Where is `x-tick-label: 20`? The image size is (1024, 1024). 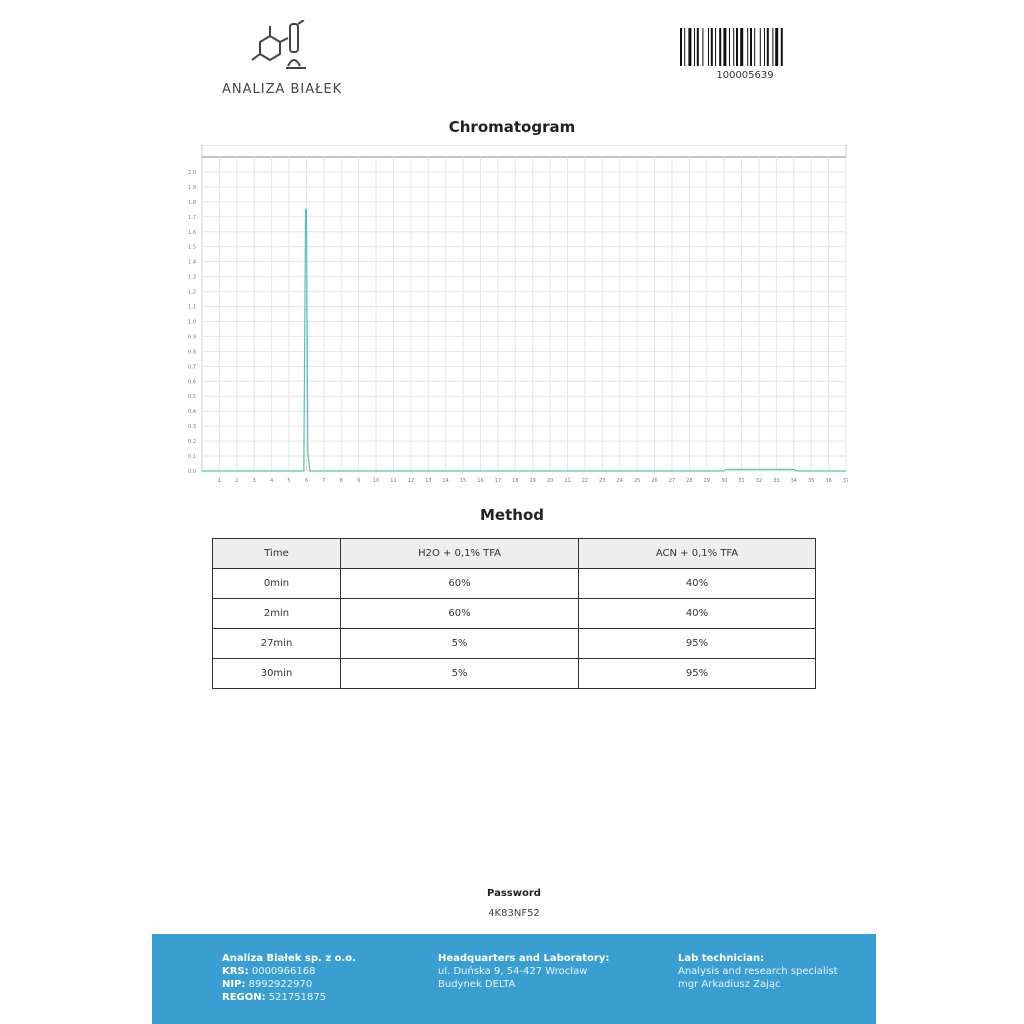
x-tick-label: 20 is located at coordinates (550, 481).